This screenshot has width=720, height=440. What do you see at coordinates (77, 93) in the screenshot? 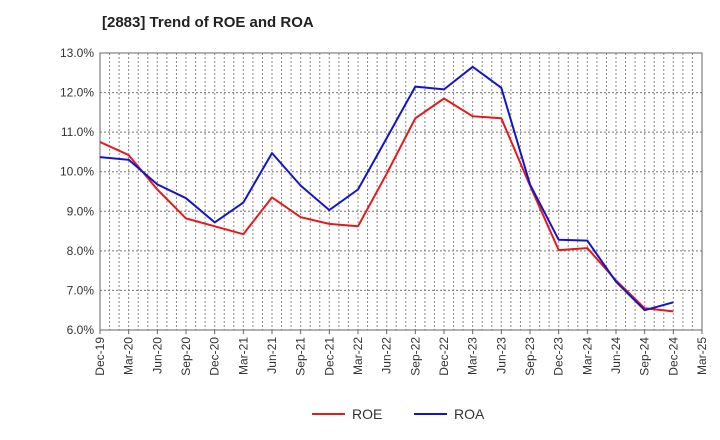
I see `y-tick-label: 12.0%` at bounding box center [77, 93].